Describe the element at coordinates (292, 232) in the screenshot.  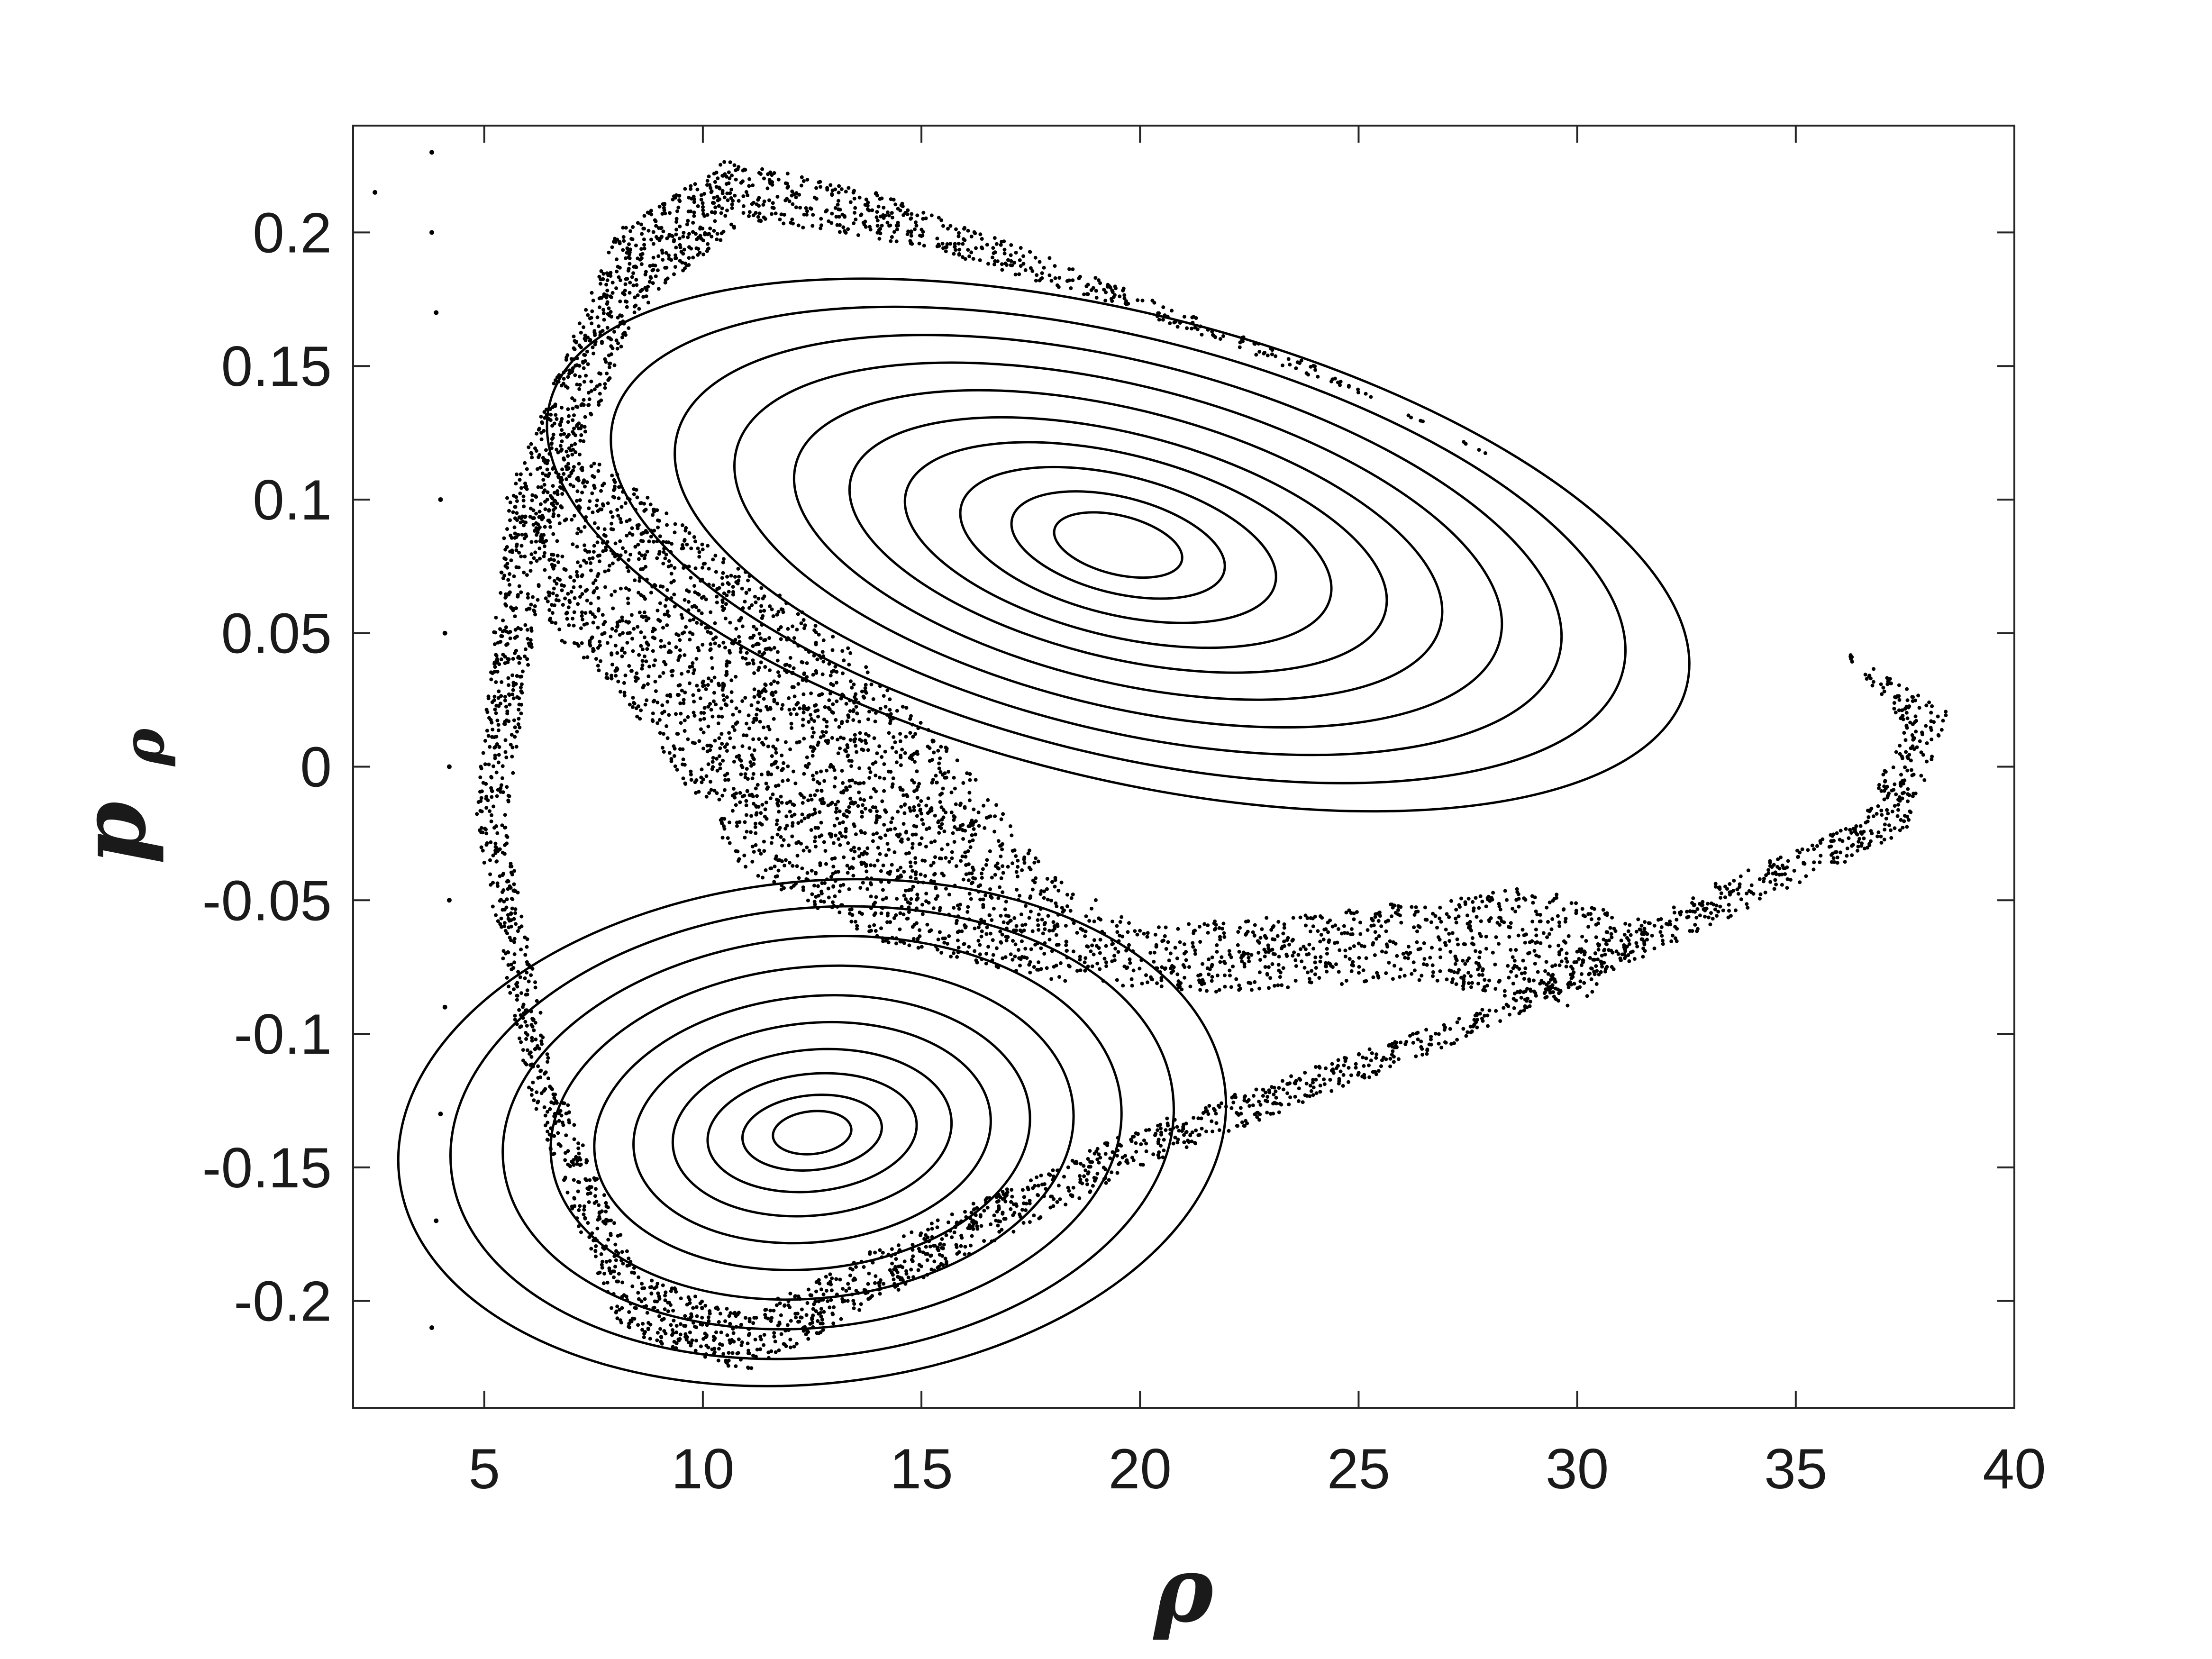
I see `y-tick-label: 0.2` at that location.